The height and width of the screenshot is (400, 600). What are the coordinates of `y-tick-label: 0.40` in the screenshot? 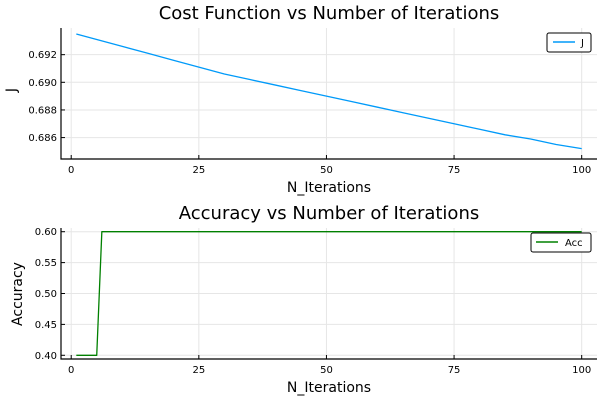 It's located at (46, 356).